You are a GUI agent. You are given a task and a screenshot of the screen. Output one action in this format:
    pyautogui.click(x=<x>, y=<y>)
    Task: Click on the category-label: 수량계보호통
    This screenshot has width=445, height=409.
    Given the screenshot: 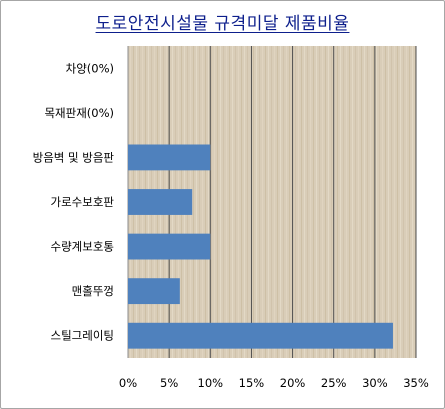 What is the action you would take?
    pyautogui.click(x=82, y=247)
    